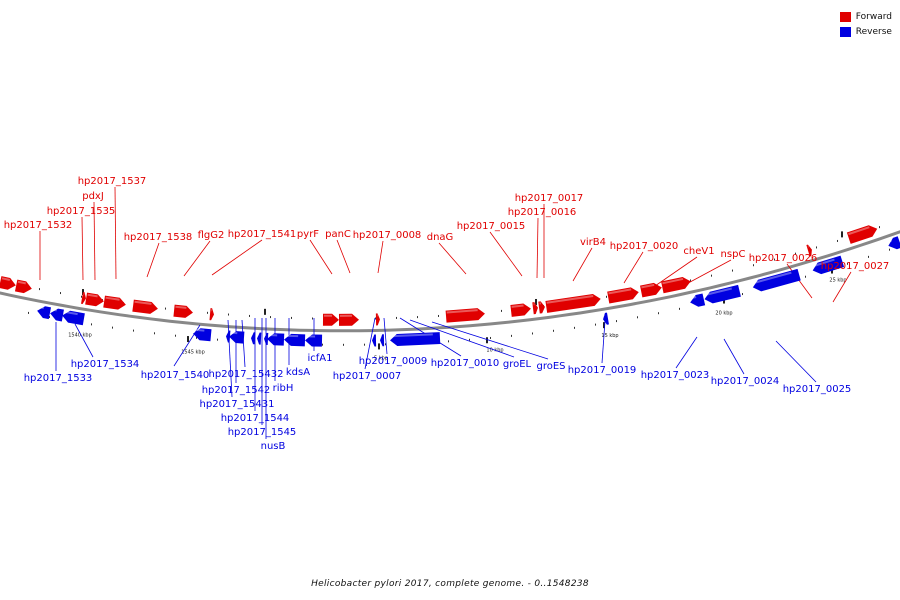 The height and width of the screenshot is (600, 900). What do you see at coordinates (644, 246) in the screenshot?
I see `forward-gene-label: hp2017_0020` at bounding box center [644, 246].